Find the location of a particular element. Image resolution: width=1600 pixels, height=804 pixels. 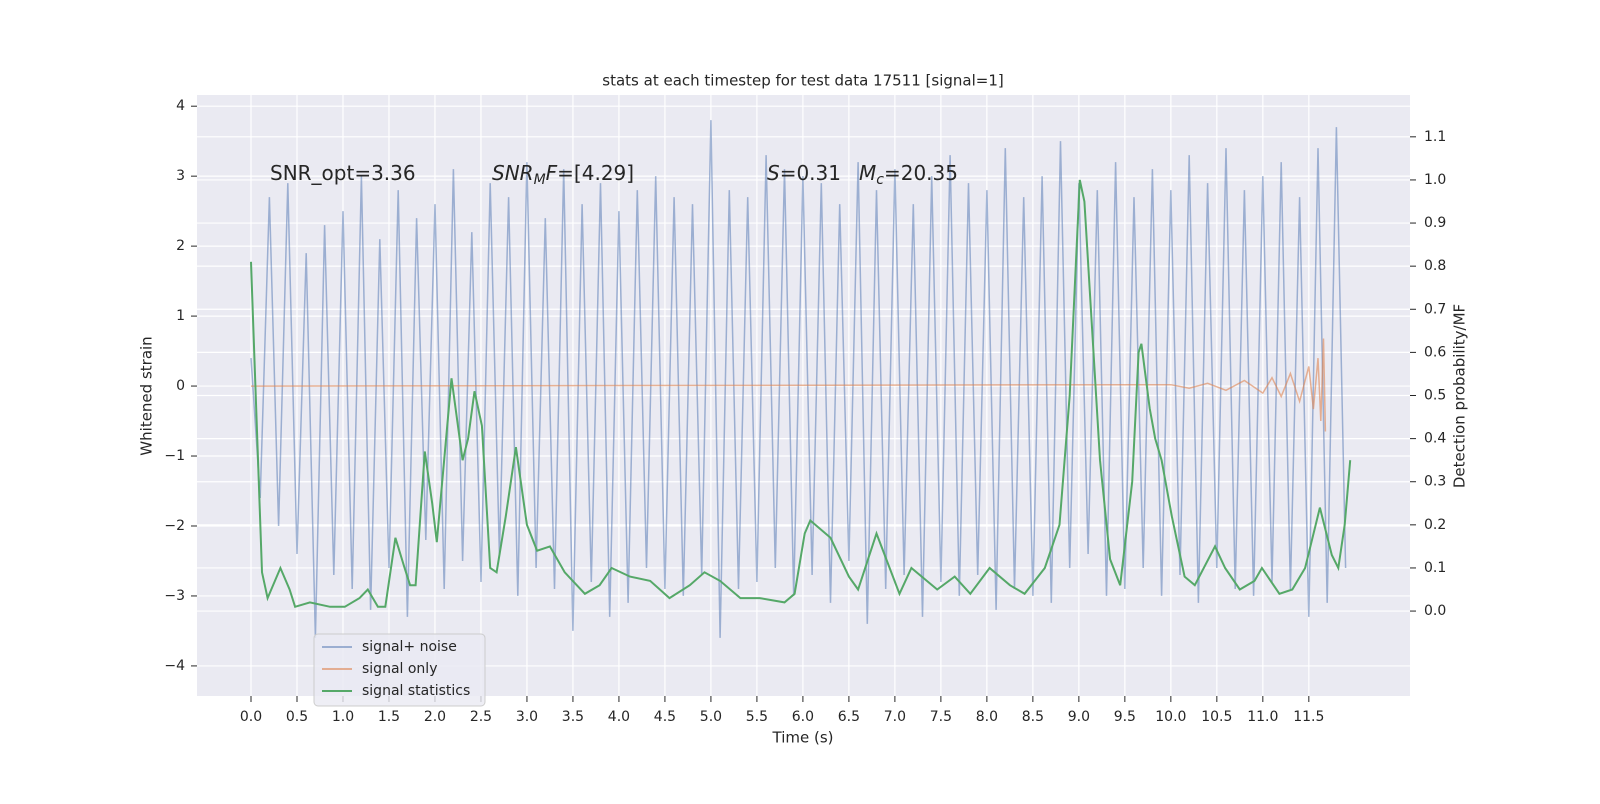

y-tick-label: −1 is located at coordinates (174, 456).